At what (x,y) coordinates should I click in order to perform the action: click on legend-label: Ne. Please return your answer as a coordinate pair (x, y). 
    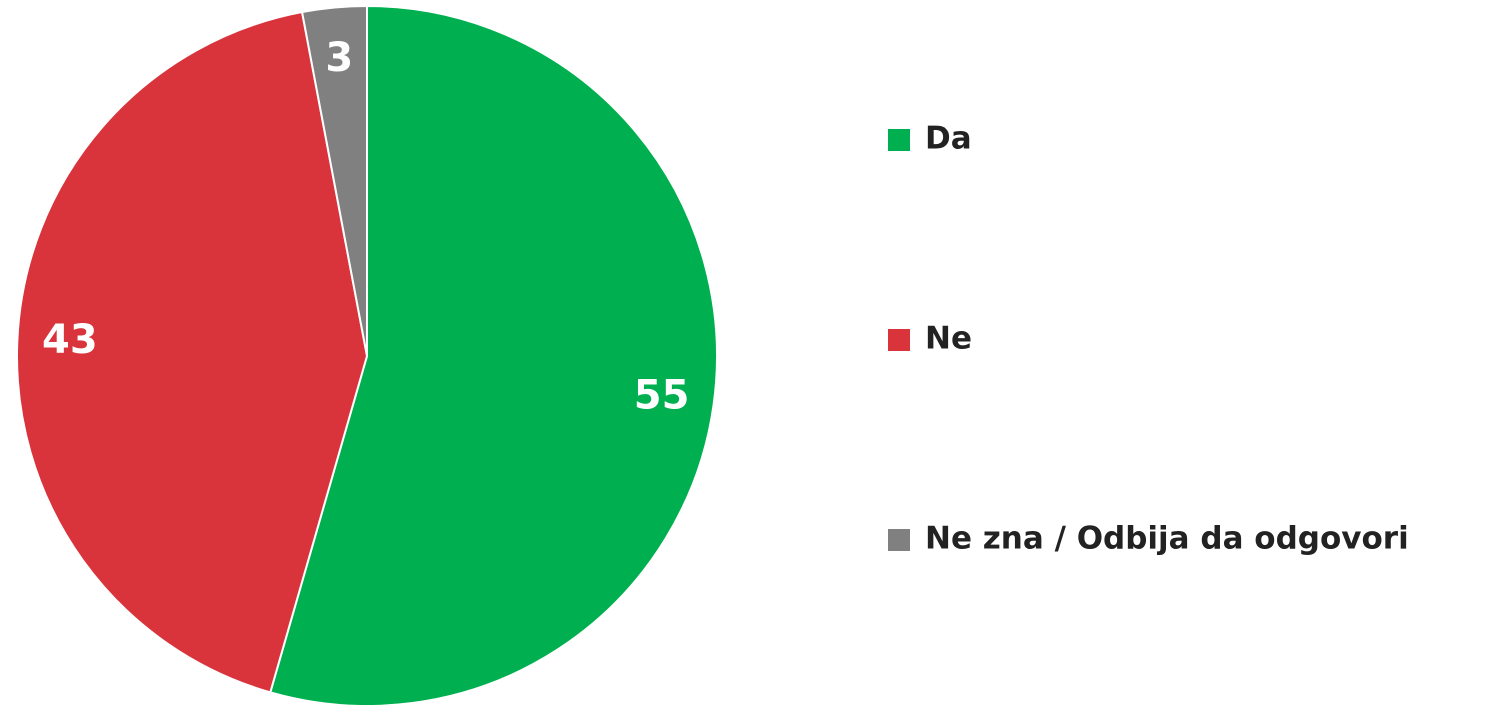
    Looking at the image, I should click on (948, 339).